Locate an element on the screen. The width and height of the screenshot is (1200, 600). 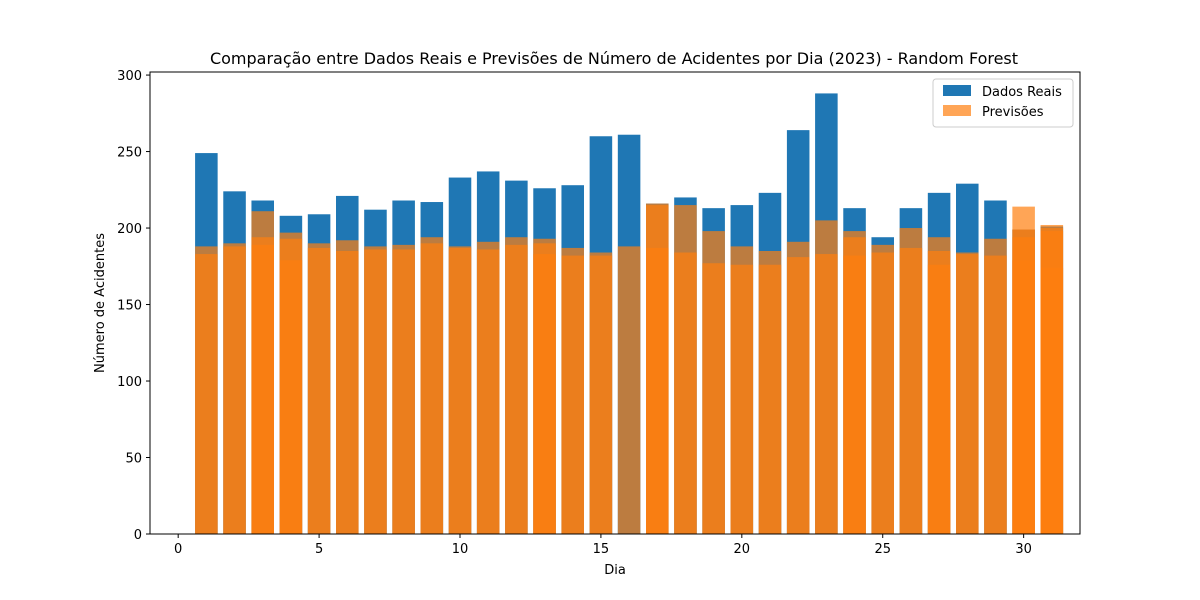
x-axis-ticks: 0 5 10 15 20 25 30 is located at coordinates (603, 545).